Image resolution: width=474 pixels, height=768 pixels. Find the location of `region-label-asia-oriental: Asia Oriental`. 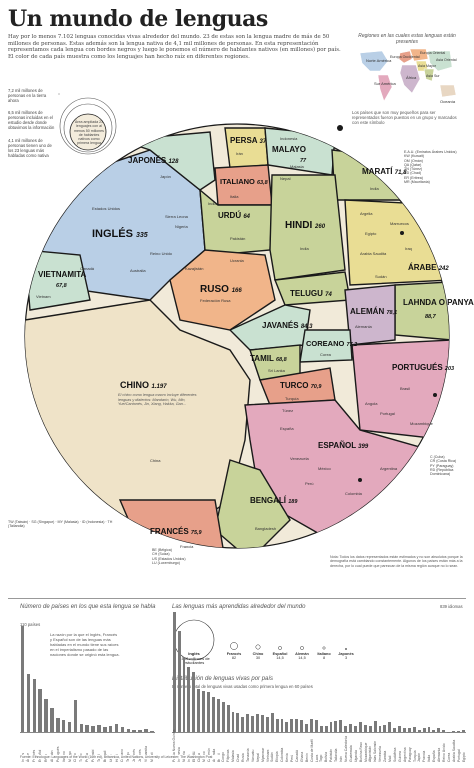

region-label-asia-oriental: Asia Oriental is located at coordinates (446, 60).